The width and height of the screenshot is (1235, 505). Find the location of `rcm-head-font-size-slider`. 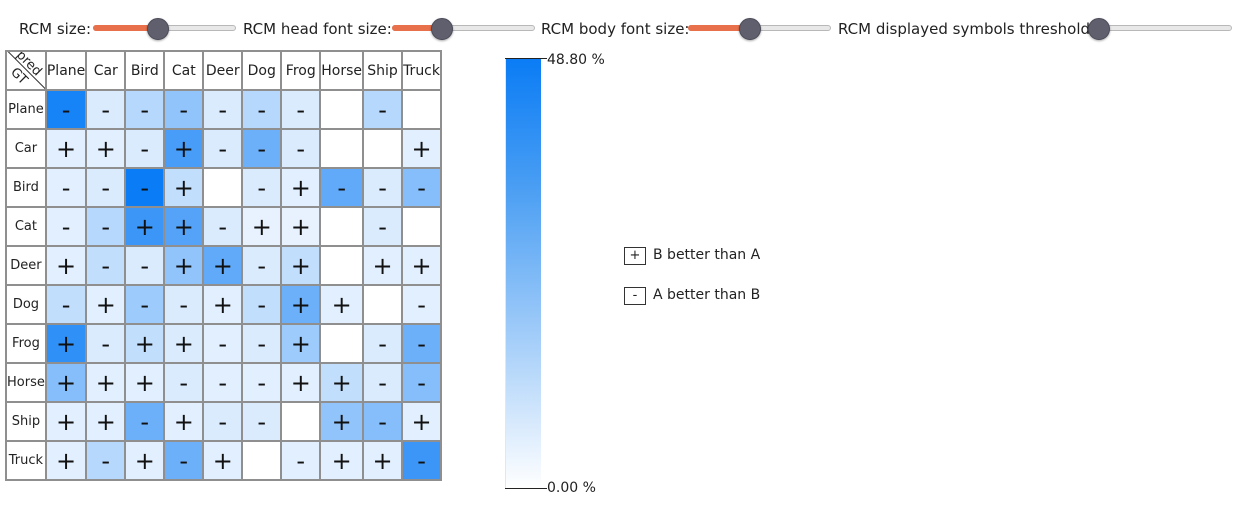

rcm-head-font-size-slider is located at coordinates (463, 29).